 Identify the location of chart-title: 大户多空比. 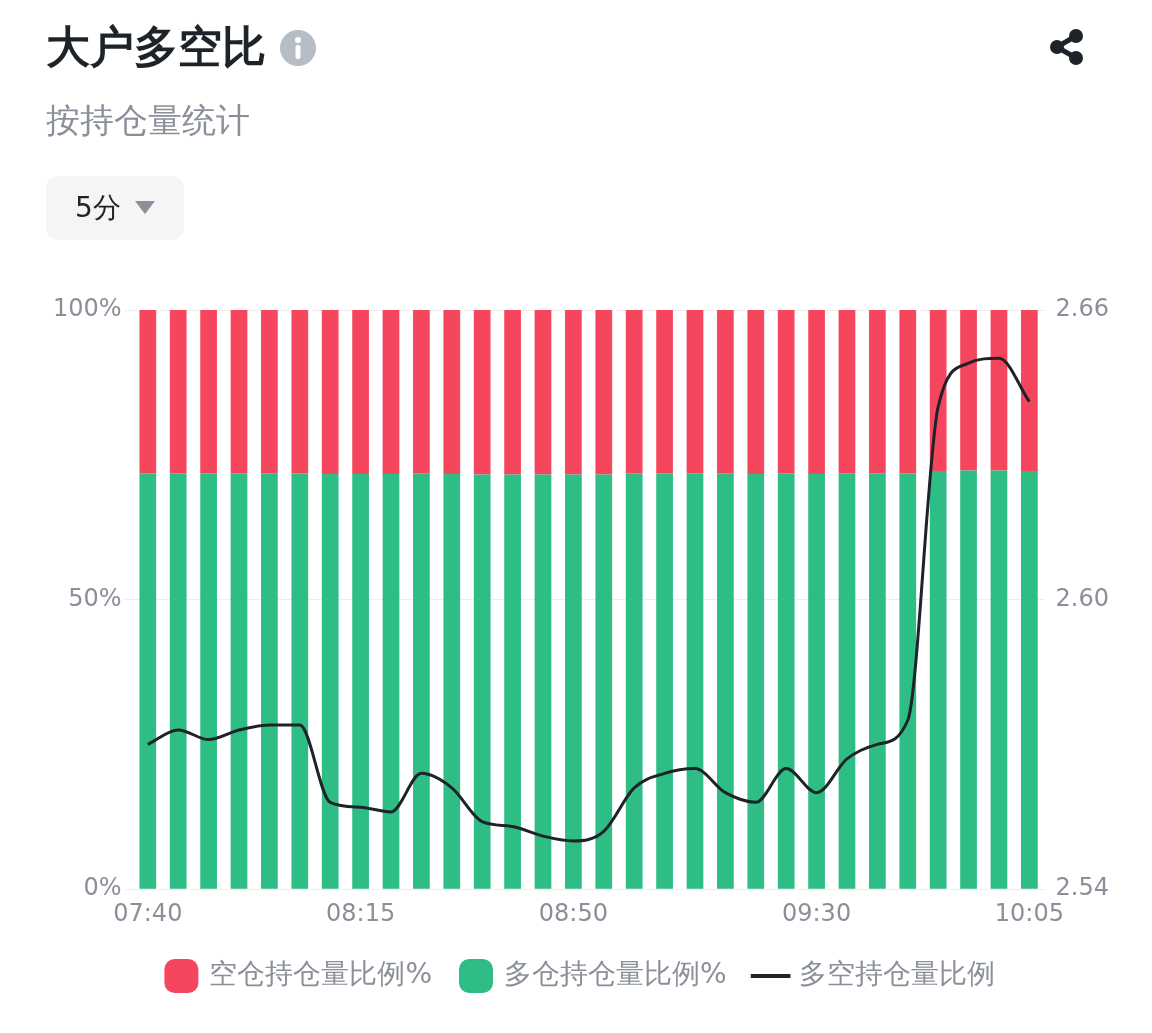
(156, 47).